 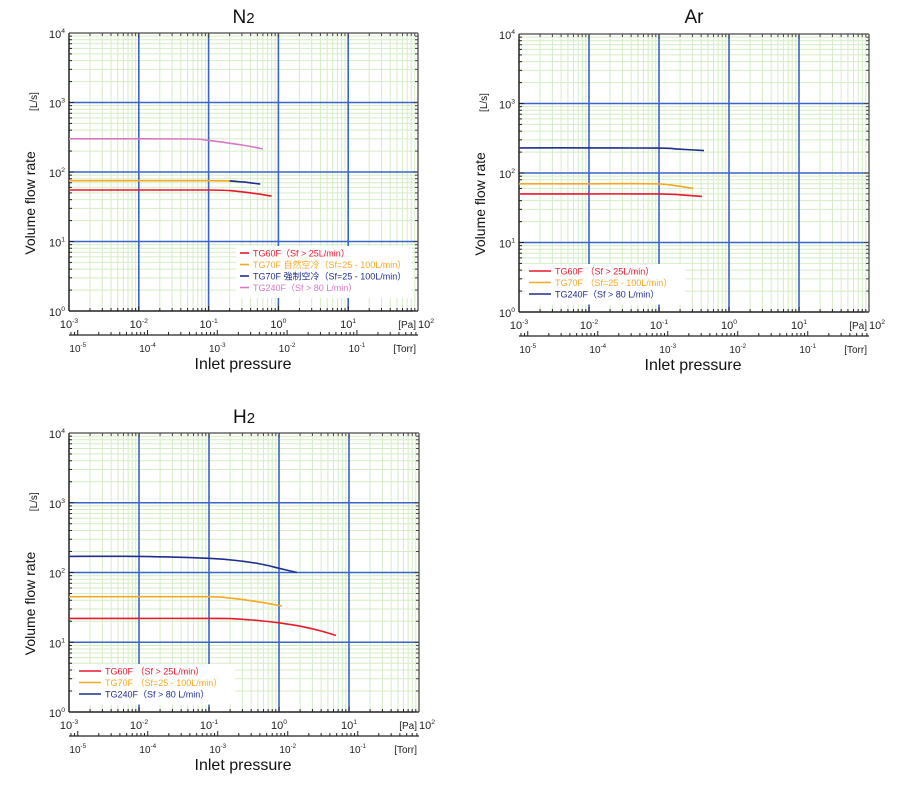 What do you see at coordinates (63, 431) in the screenshot?
I see `y-tick-label-exp: 4` at bounding box center [63, 431].